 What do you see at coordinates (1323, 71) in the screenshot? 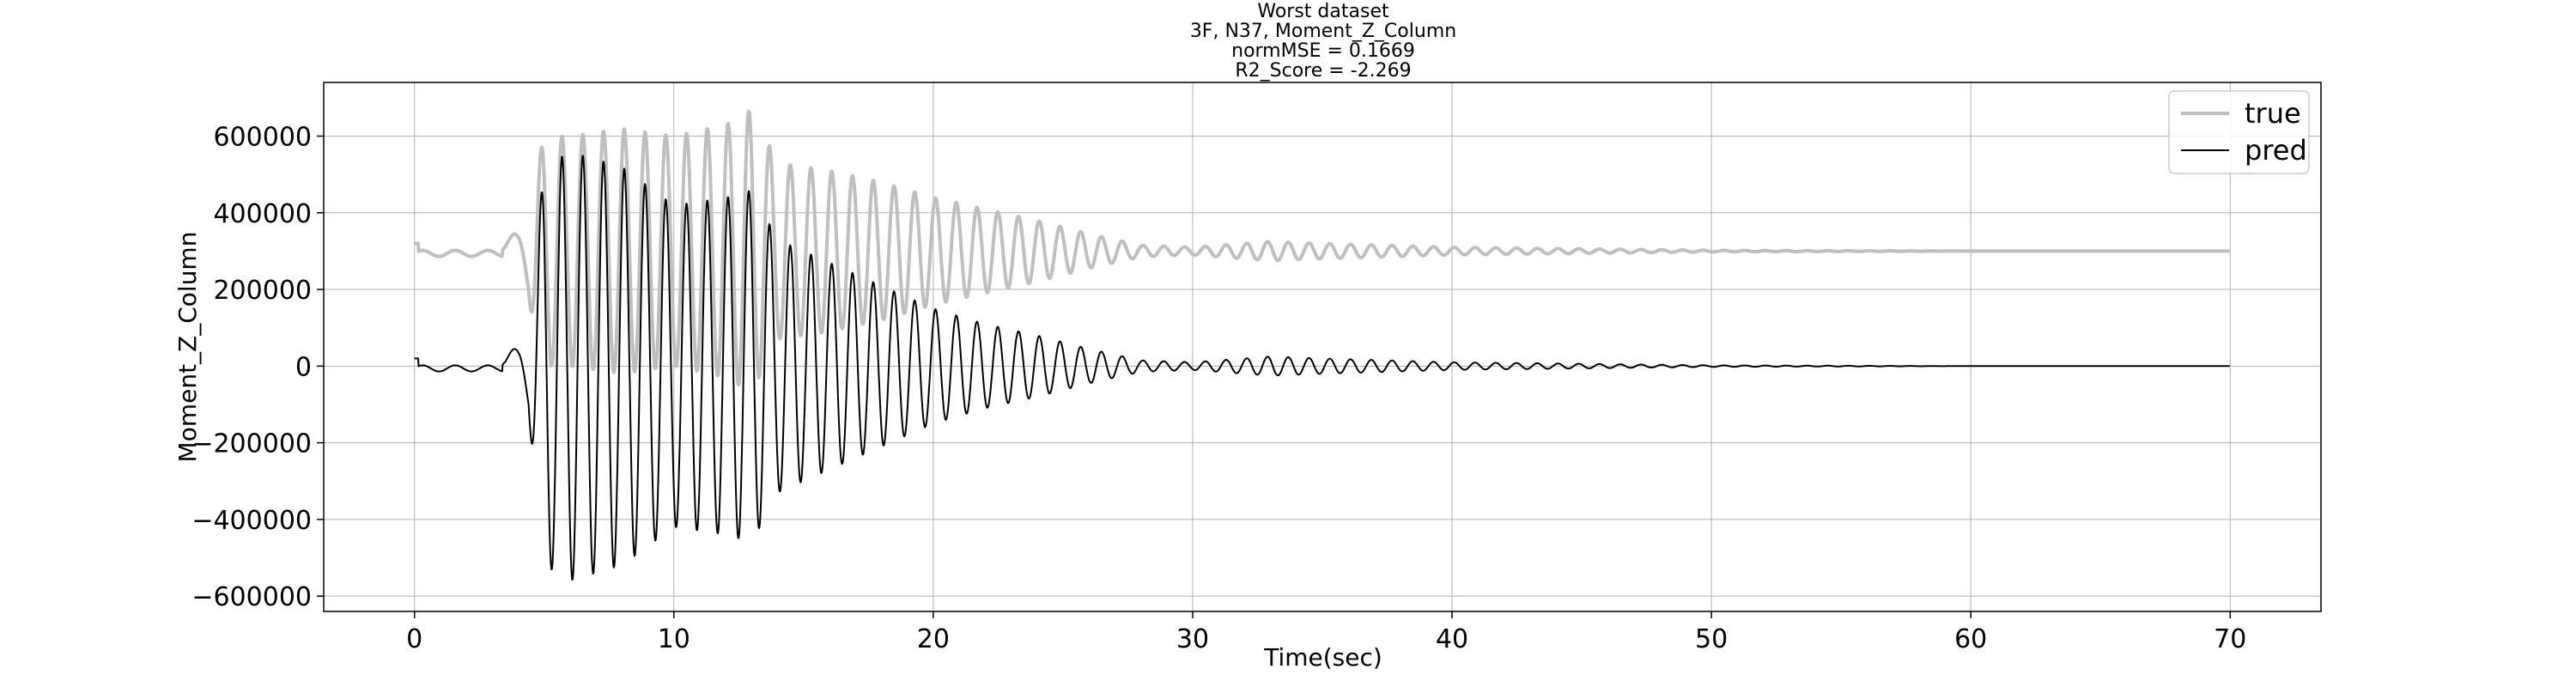
I see `title-line-4: R2_Score = -2.269` at bounding box center [1323, 71].